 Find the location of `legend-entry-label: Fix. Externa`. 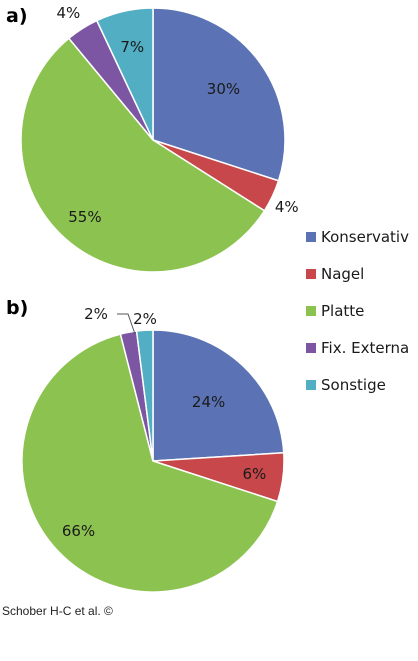

legend-entry-label: Fix. Externa is located at coordinates (365, 348).